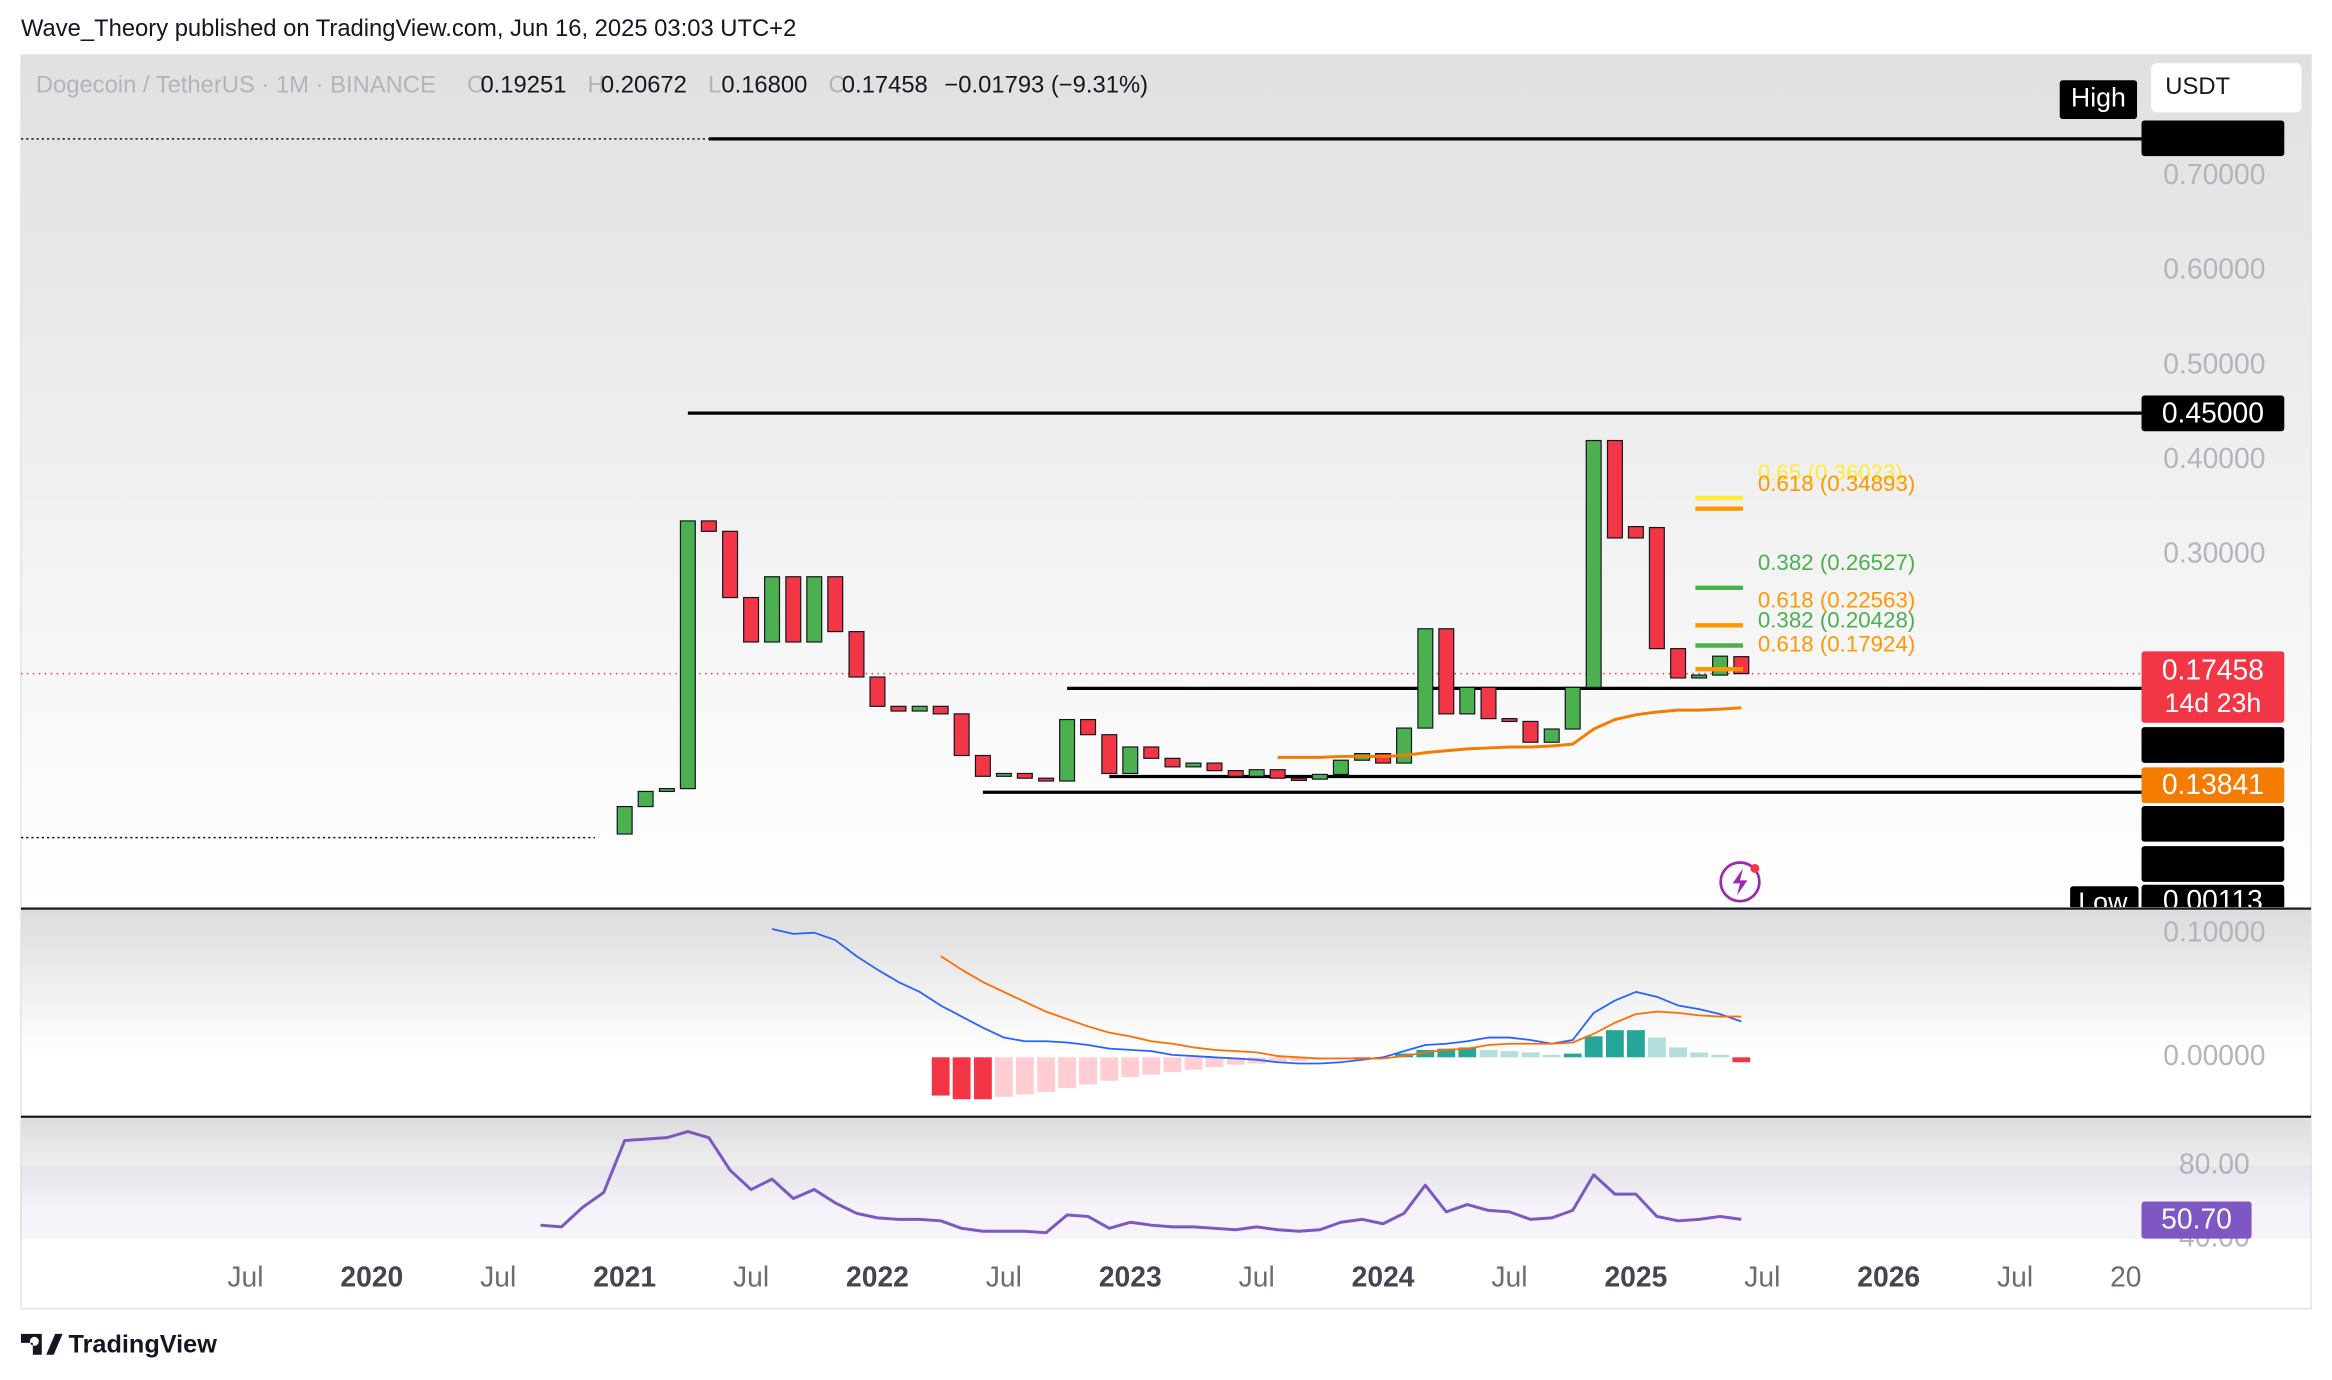 This screenshot has width=2332, height=1380. What do you see at coordinates (2213, 900) in the screenshot?
I see `low-value: 0.00113` at bounding box center [2213, 900].